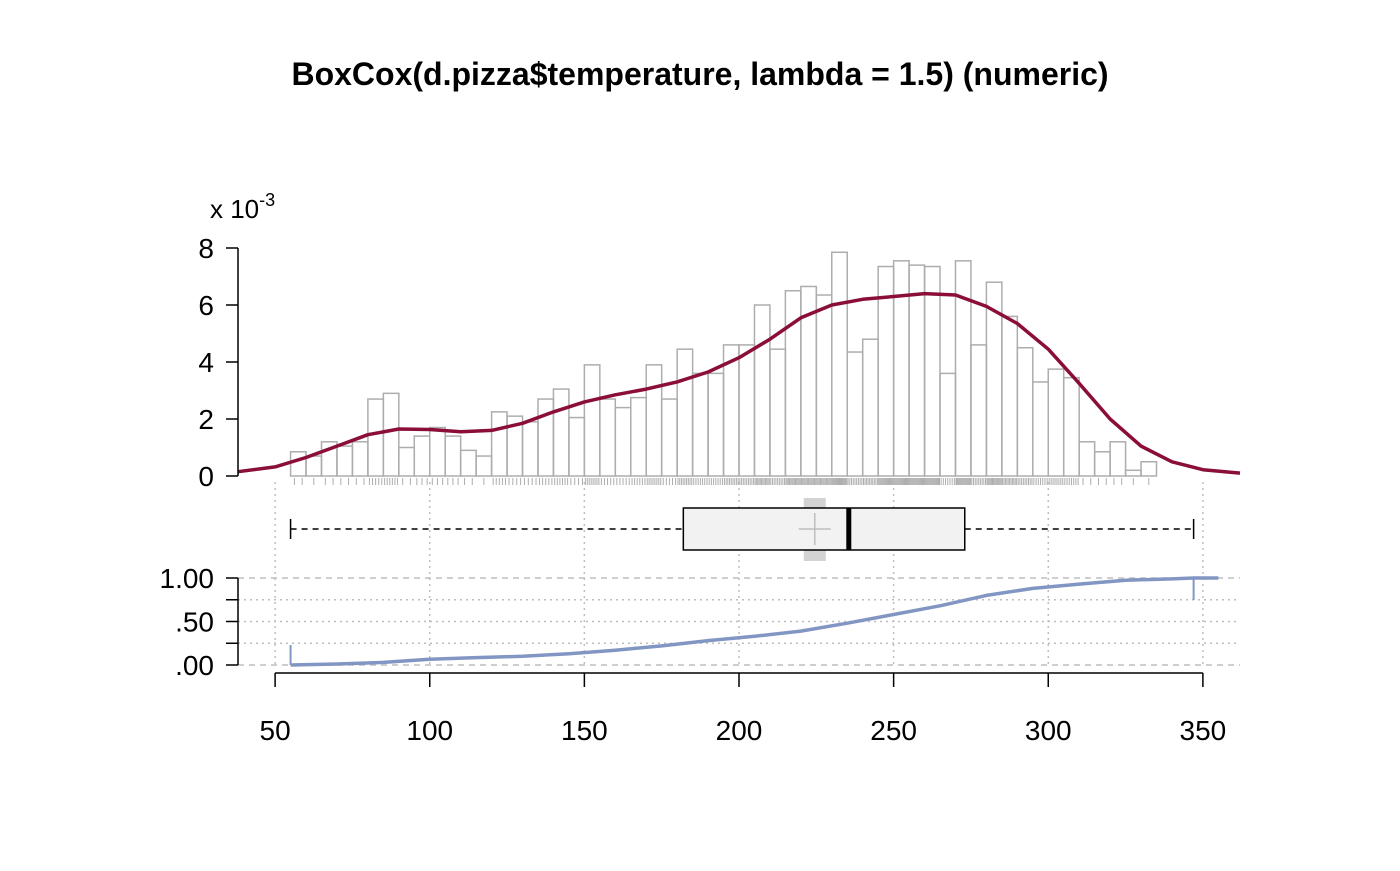 This screenshot has height=871, width=1400. Describe the element at coordinates (429, 730) in the screenshot. I see `x-tick-label: 100` at that location.